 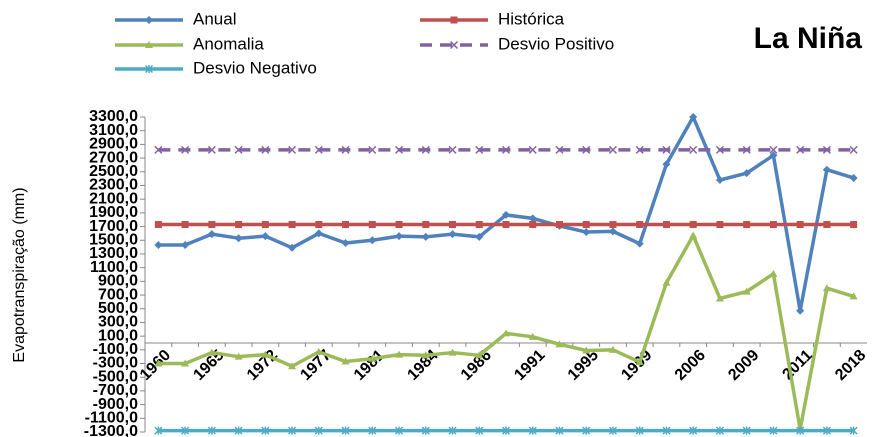 What do you see at coordinates (115, 349) in the screenshot?
I see `y-tick-label: -100,0` at bounding box center [115, 349].